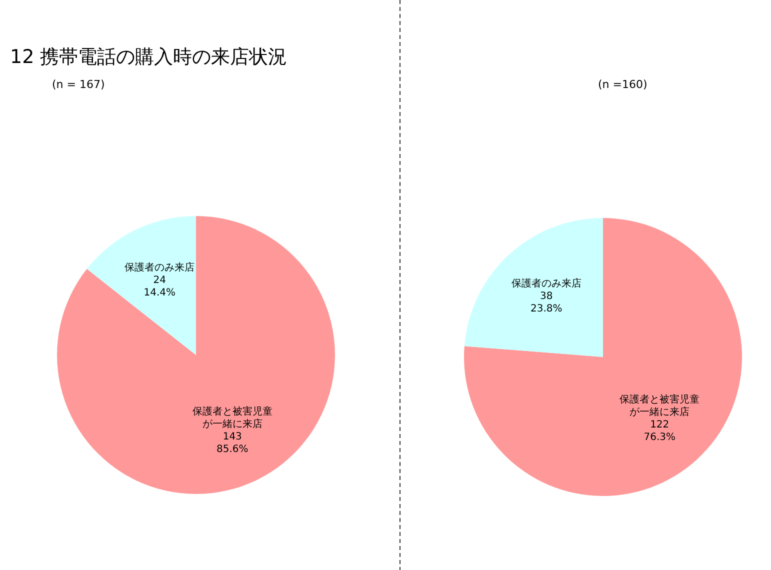 Image resolution: width=771 pixels, height=570 pixels. Describe the element at coordinates (546, 302) in the screenshot. I see `data-label: 38 23.8%` at that location.